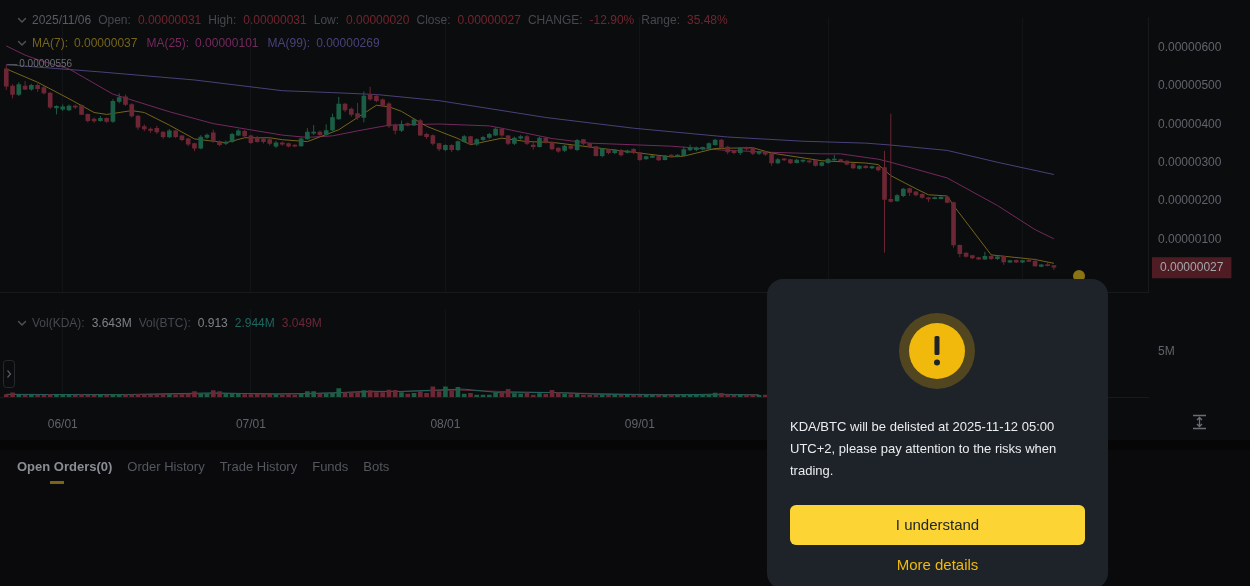 Image resolution: width=1250 pixels, height=586 pixels. Describe the element at coordinates (937, 565) in the screenshot. I see `text: More details` at that location.